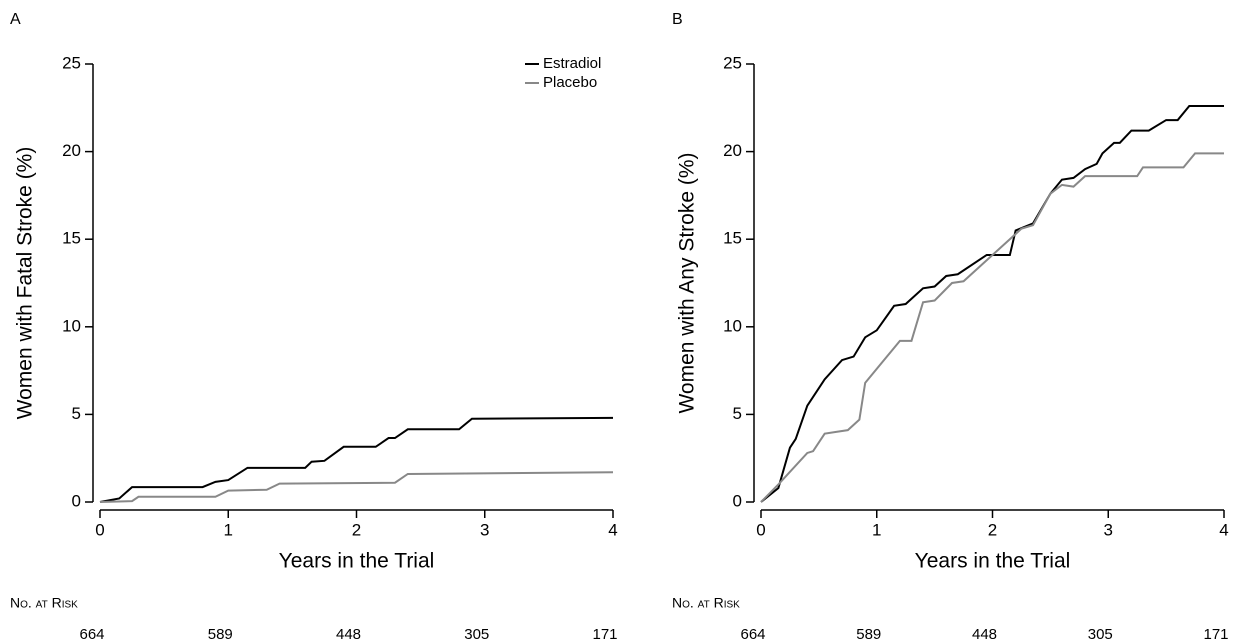  I want to click on panel-label: A, so click(15, 19).